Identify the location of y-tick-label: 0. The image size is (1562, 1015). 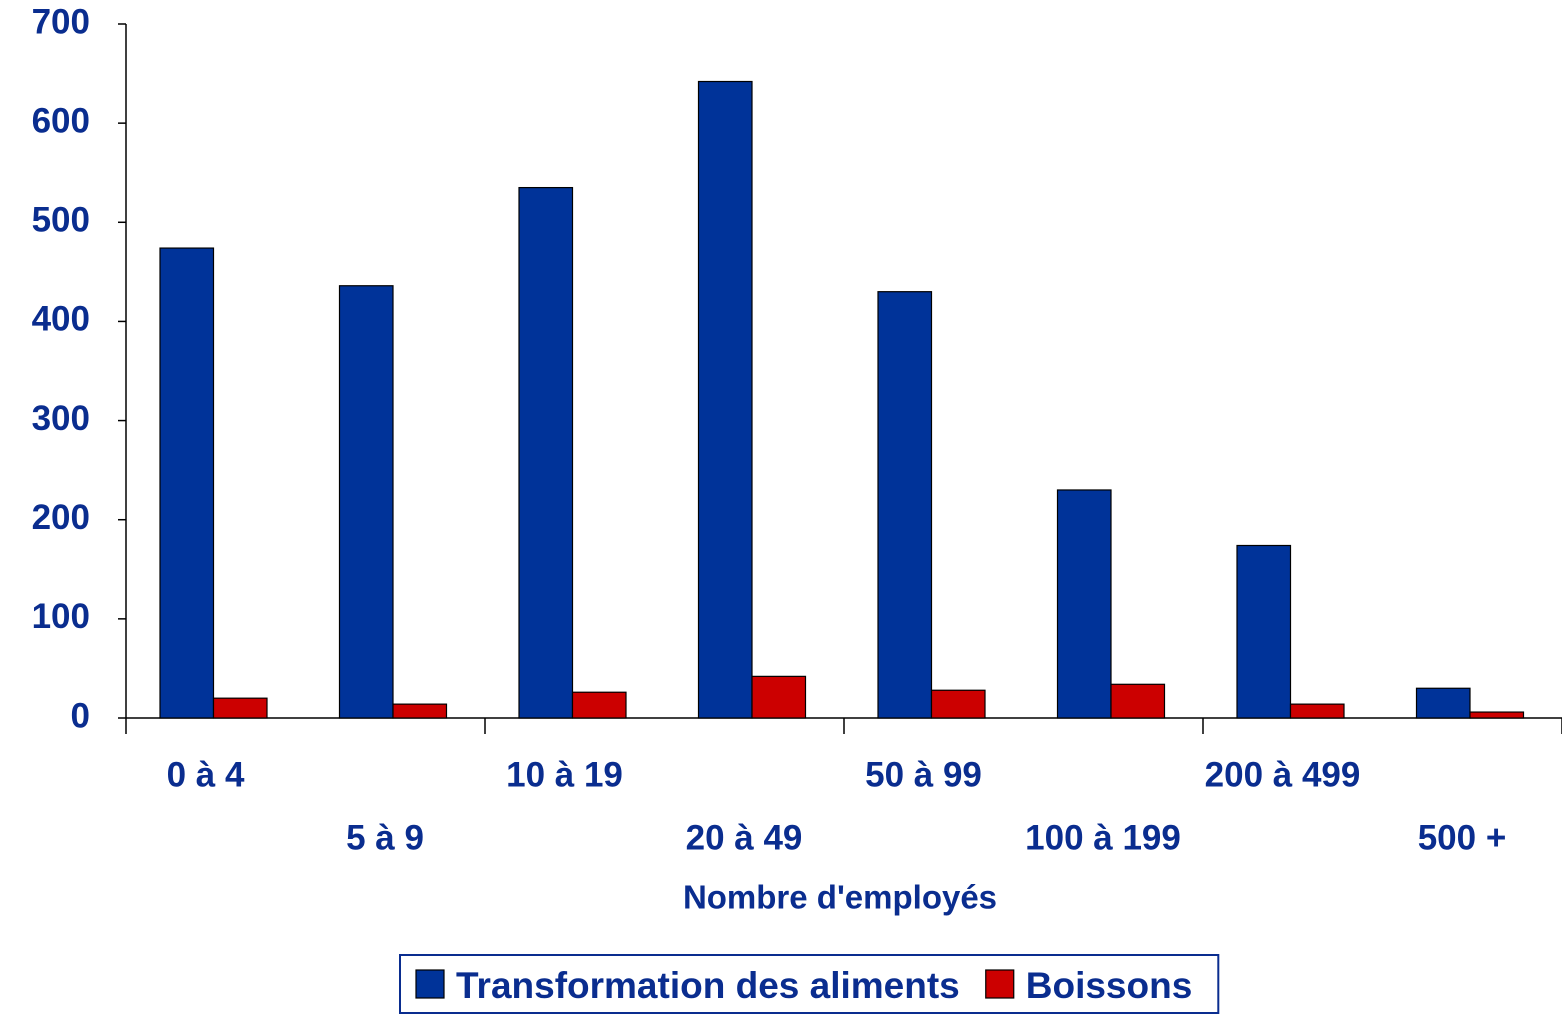
(80, 715).